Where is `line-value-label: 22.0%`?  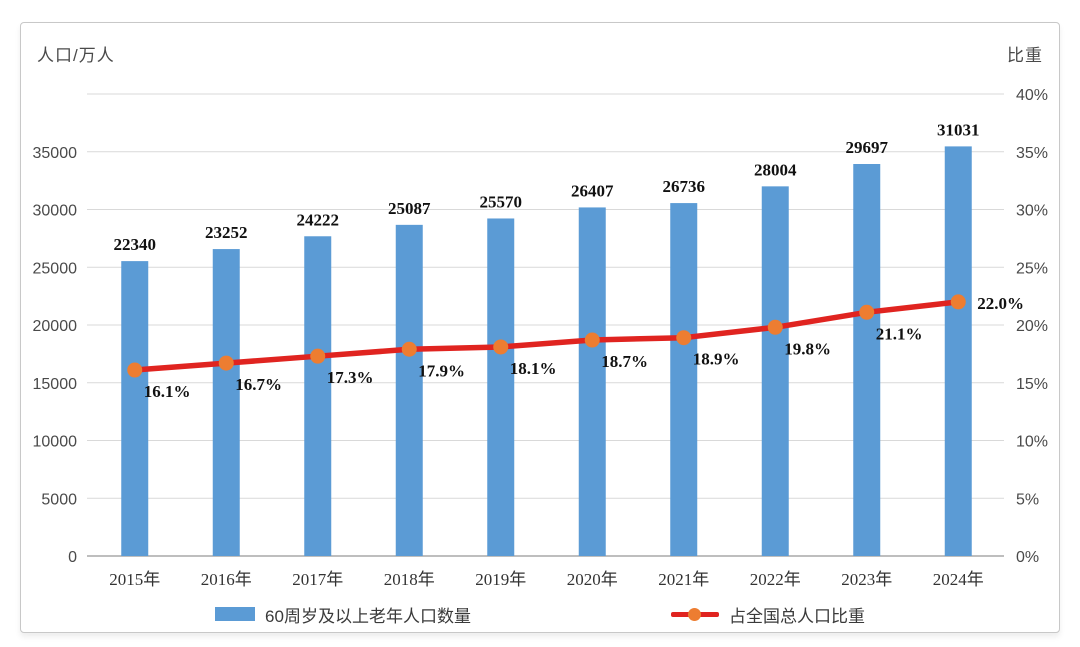
line-value-label: 22.0% is located at coordinates (1000, 303).